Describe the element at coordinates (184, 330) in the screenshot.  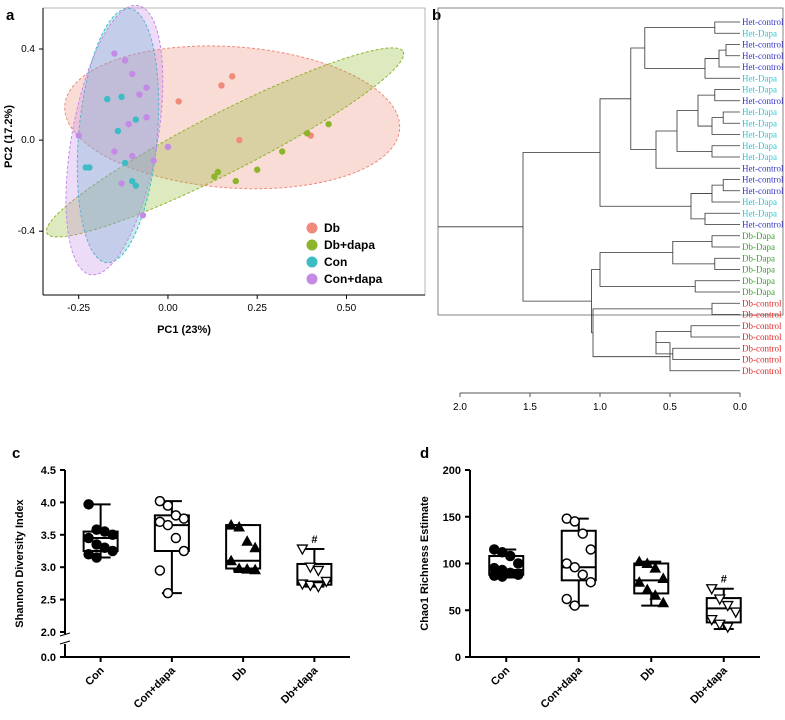
I see `pca-x-axis-title: PC1 (23%)` at that location.